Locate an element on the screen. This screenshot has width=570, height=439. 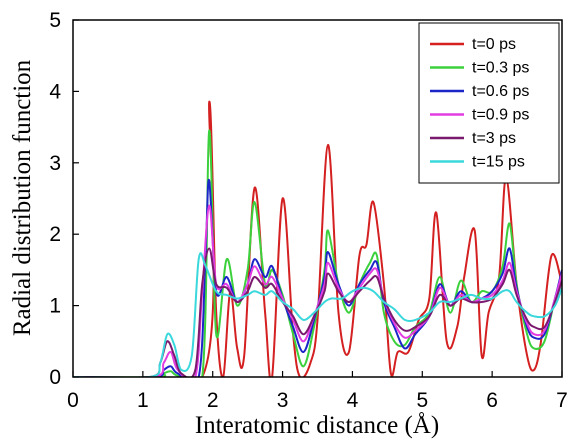
x-tick-label: 6 is located at coordinates (492, 400).